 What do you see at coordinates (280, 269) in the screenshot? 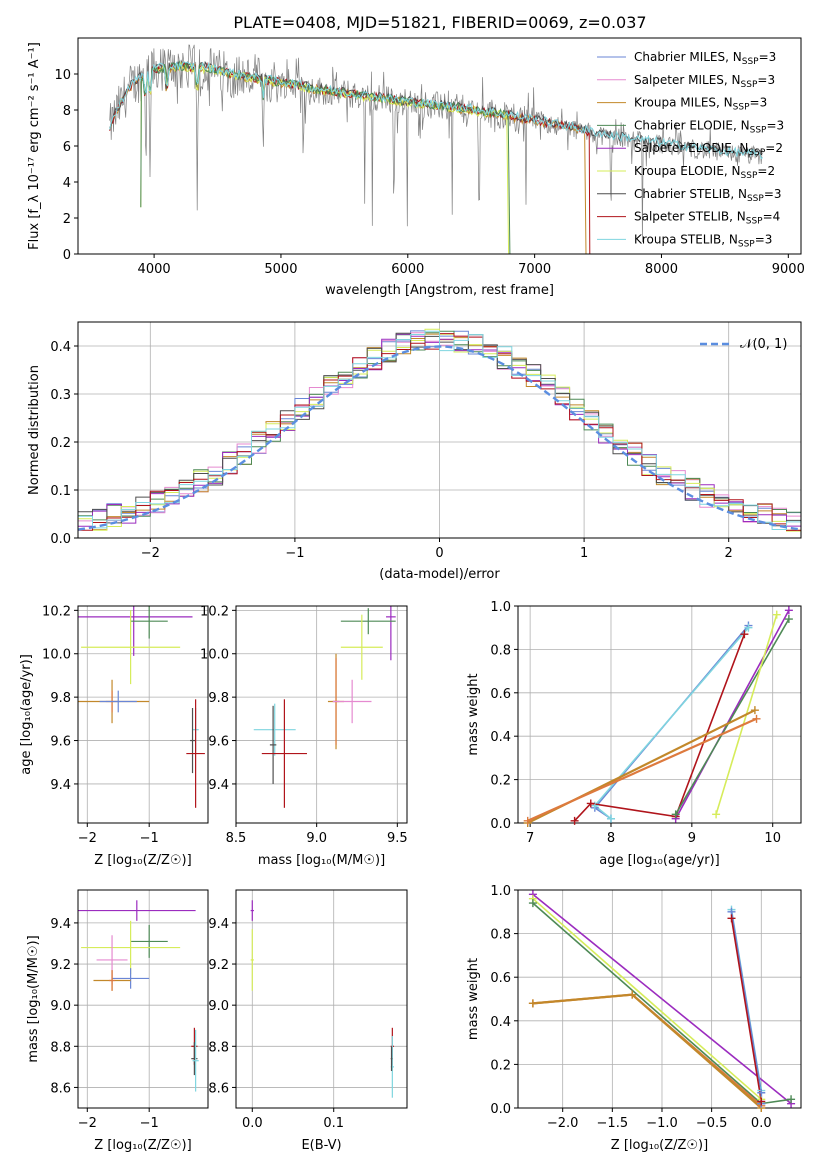
I see `x-tick-label: 5000` at bounding box center [280, 269].